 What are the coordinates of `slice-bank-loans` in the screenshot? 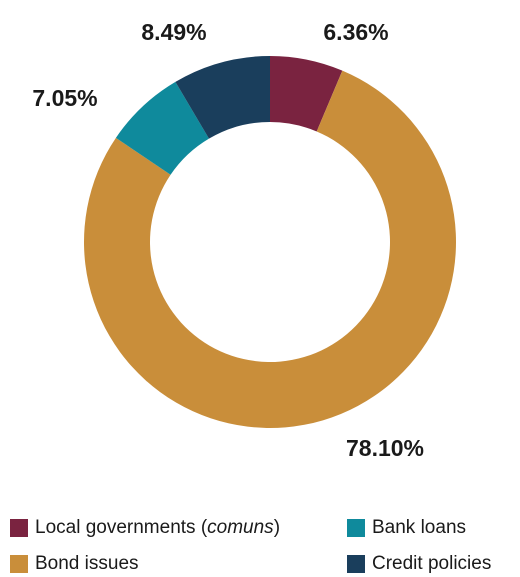 It's located at (162, 128).